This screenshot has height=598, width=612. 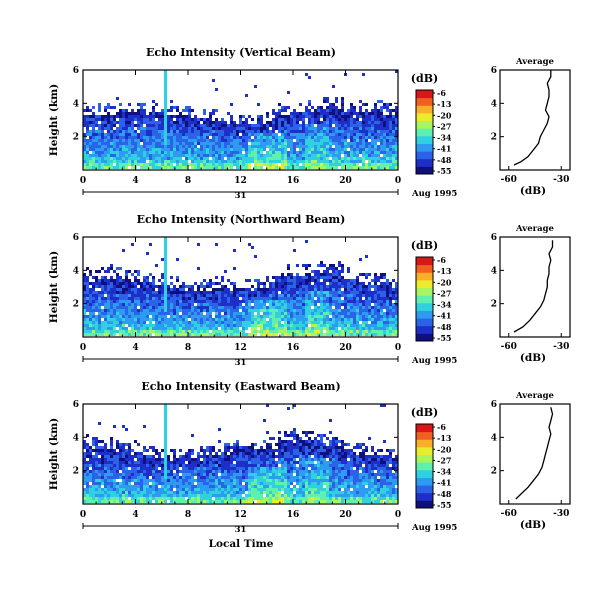 What do you see at coordinates (345, 181) in the screenshot?
I see `x-tick-label: 20` at bounding box center [345, 181].